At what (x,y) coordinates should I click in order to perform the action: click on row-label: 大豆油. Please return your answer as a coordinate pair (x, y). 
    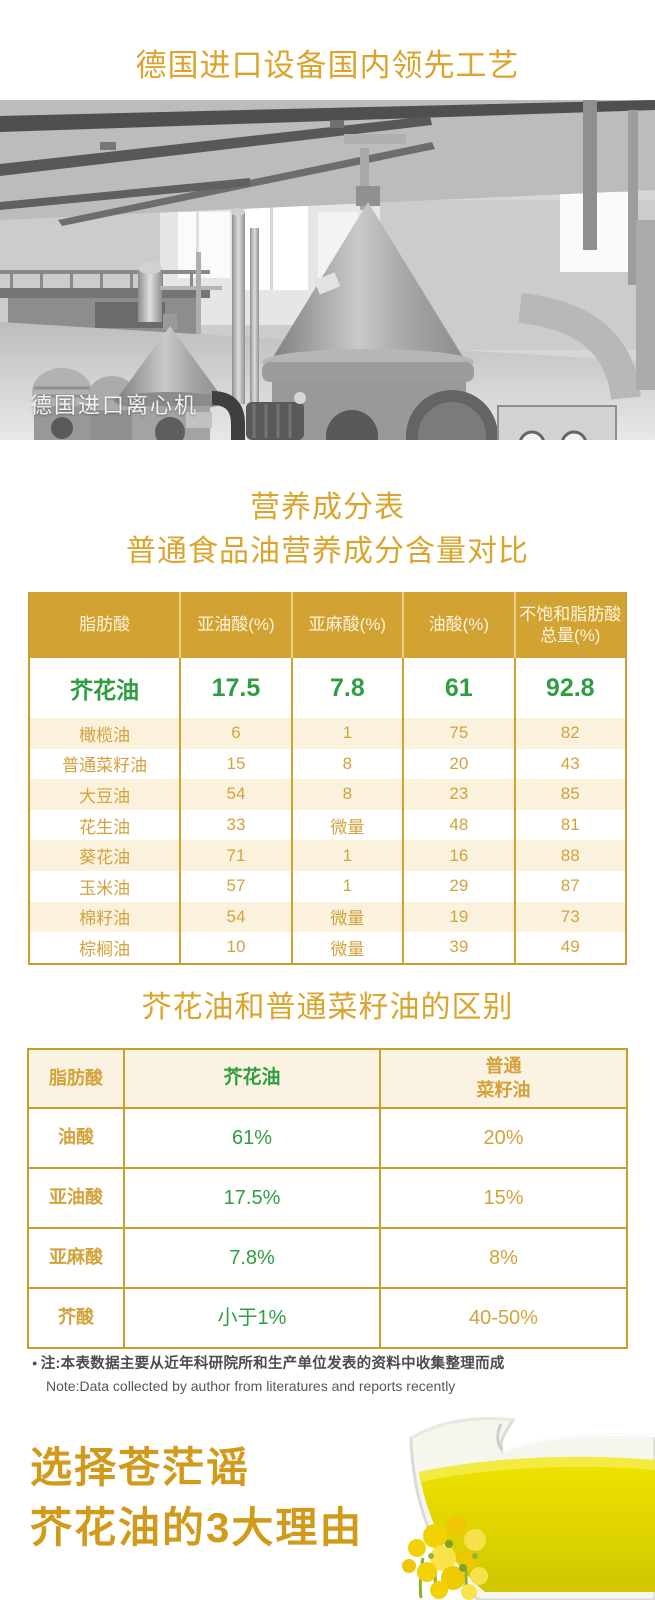
    Looking at the image, I should click on (105, 796).